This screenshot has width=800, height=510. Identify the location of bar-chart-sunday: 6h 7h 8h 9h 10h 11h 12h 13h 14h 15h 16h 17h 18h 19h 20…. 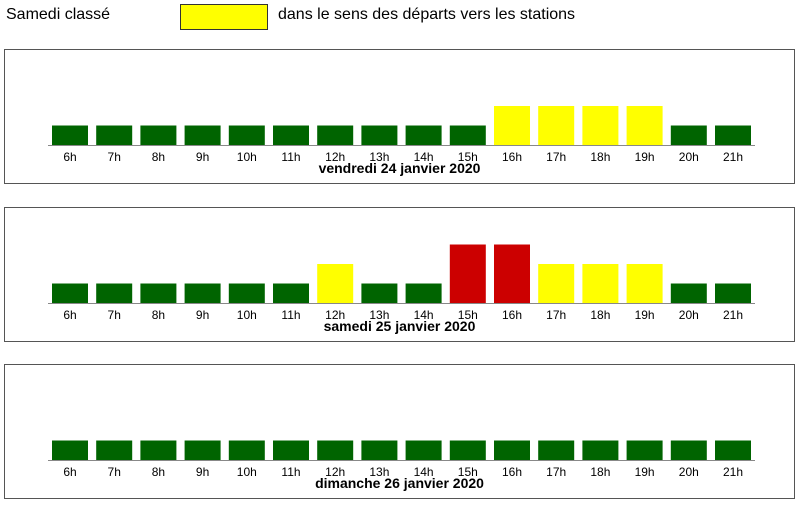
(401, 459).